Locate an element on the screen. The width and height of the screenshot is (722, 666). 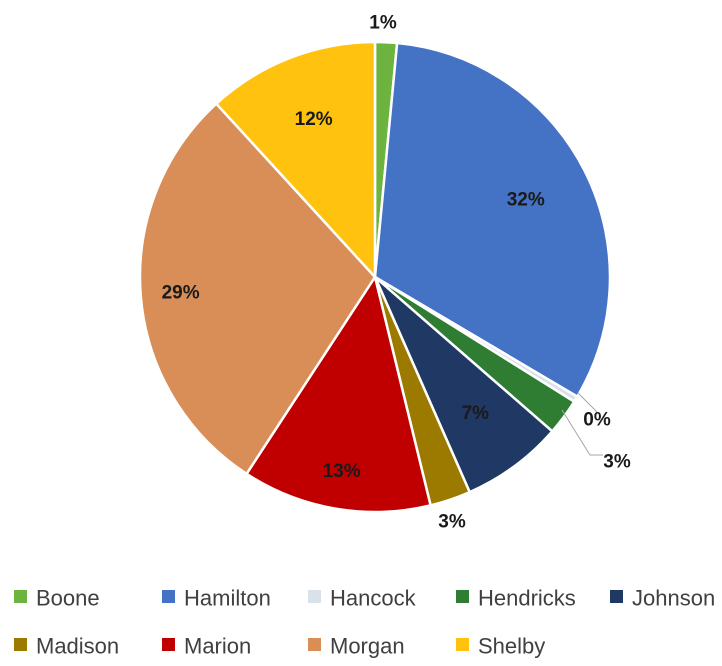
legend-swatch-hendricks is located at coordinates (462, 596).